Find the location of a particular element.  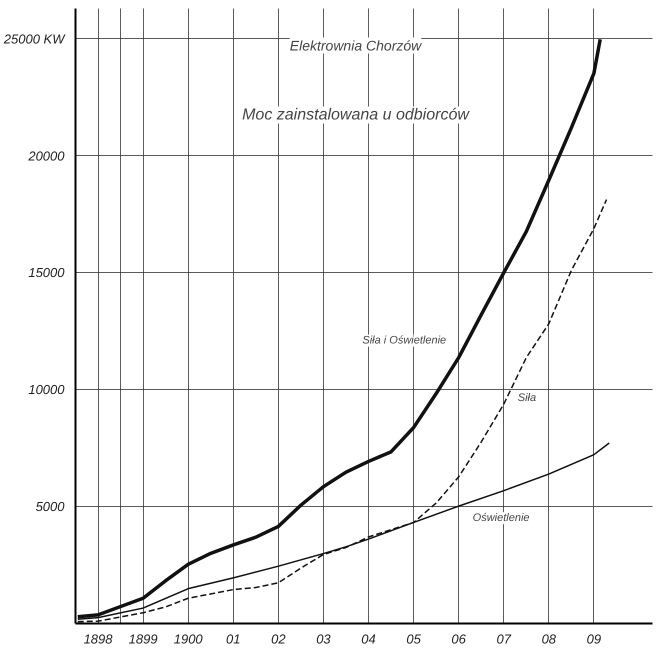

x-tick-label: 02 is located at coordinates (278, 639).